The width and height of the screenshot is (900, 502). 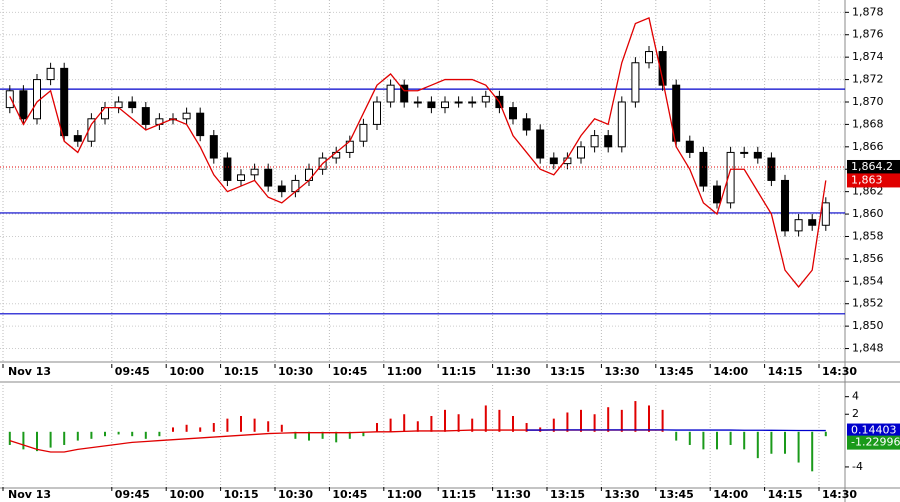 I want to click on y-tick-label: -4, so click(x=857, y=466).